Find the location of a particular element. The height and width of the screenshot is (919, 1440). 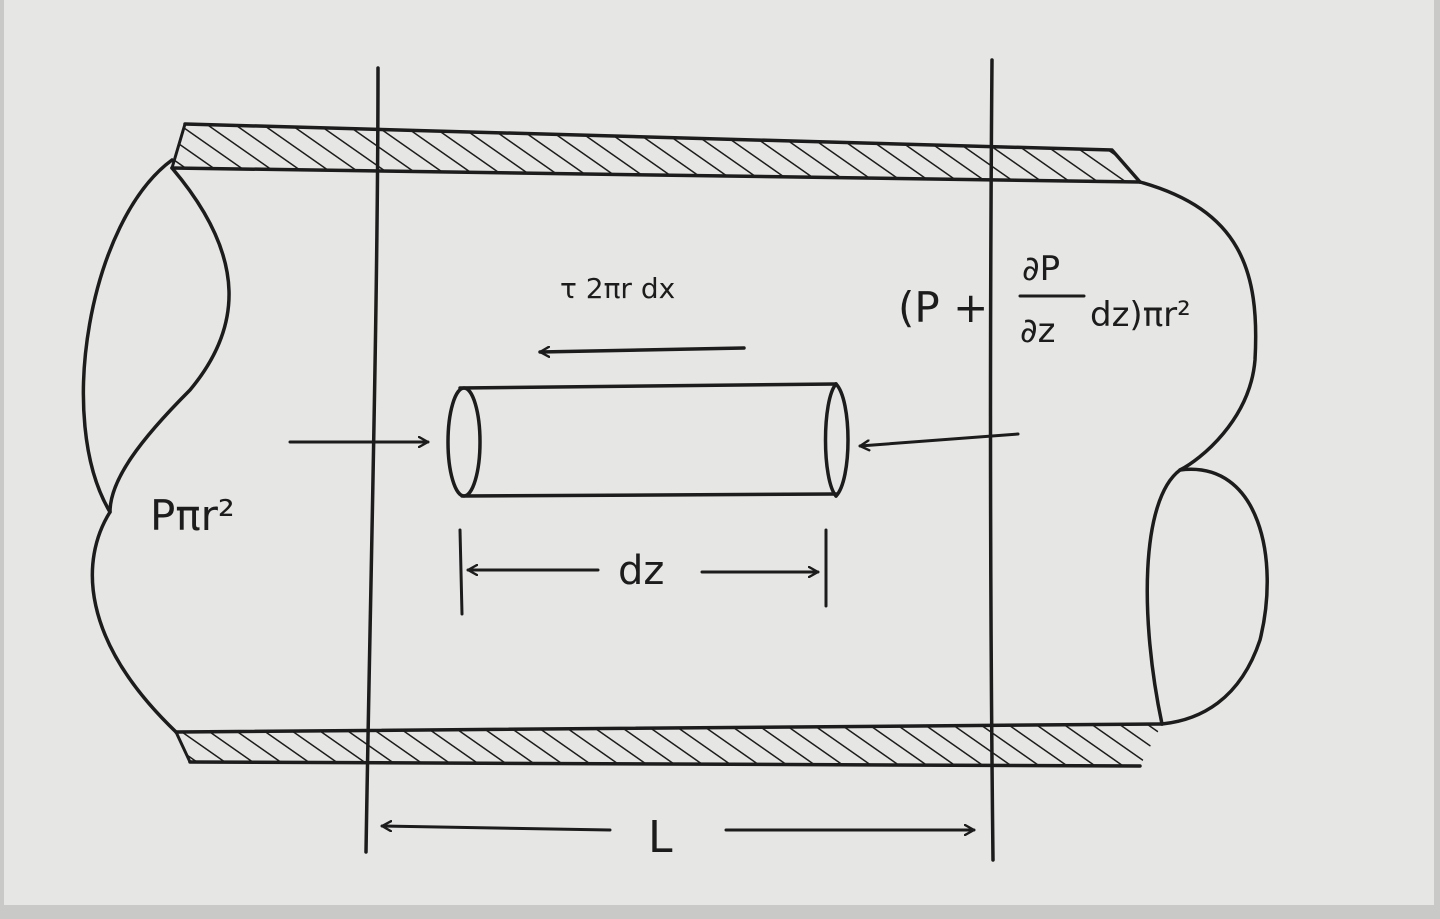

element-length-label: dz is located at coordinates (641, 571).